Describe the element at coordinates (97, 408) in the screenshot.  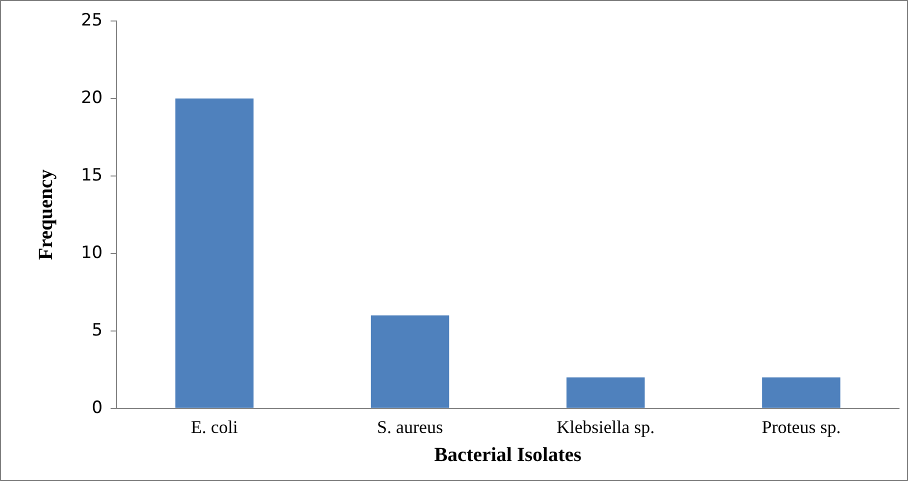
I see `y-tick-label: 0` at that location.